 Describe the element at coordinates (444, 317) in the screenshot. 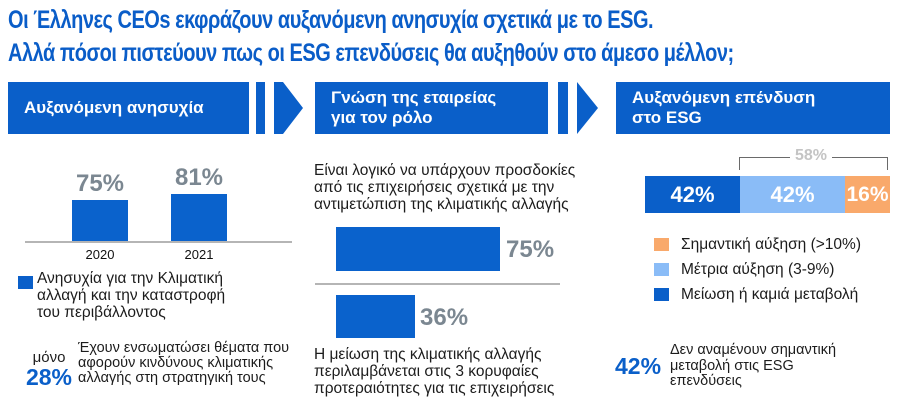

I see `bar-value-question-2: 36%` at that location.